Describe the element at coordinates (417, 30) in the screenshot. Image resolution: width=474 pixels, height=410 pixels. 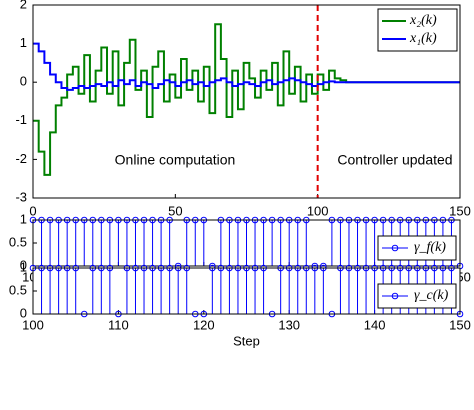
I see `legend-box` at that location.